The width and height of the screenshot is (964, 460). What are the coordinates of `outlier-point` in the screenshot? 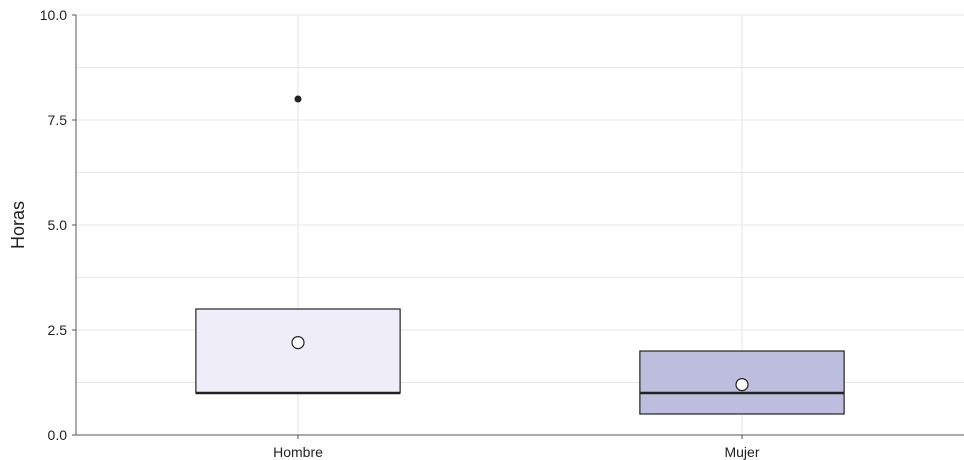 It's located at (298, 99).